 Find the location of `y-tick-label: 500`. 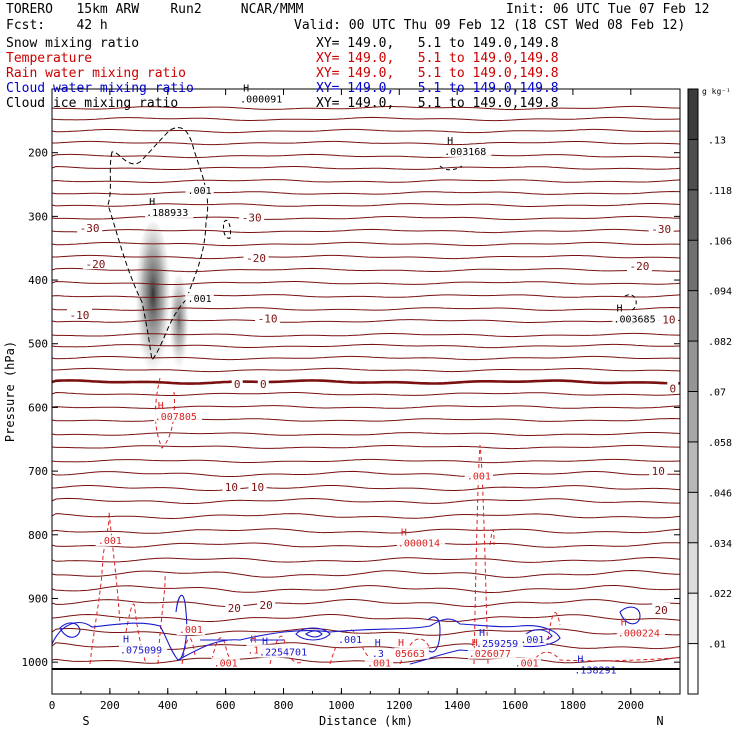

y-tick-label: 500 is located at coordinates (38, 344).